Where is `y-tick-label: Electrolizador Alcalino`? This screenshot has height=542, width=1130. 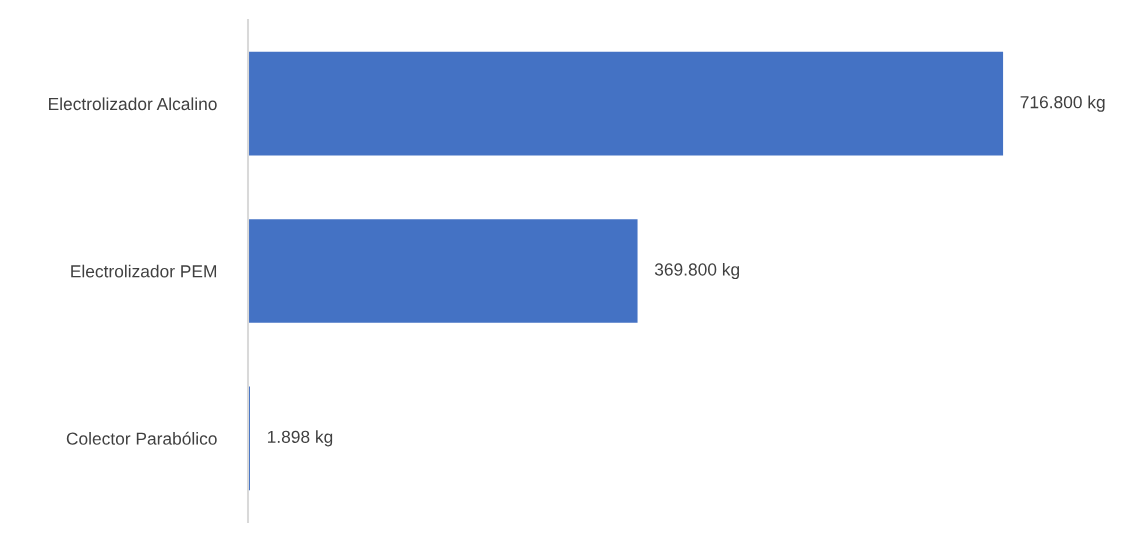
y-tick-label: Electrolizador Alcalino is located at coordinates (133, 104).